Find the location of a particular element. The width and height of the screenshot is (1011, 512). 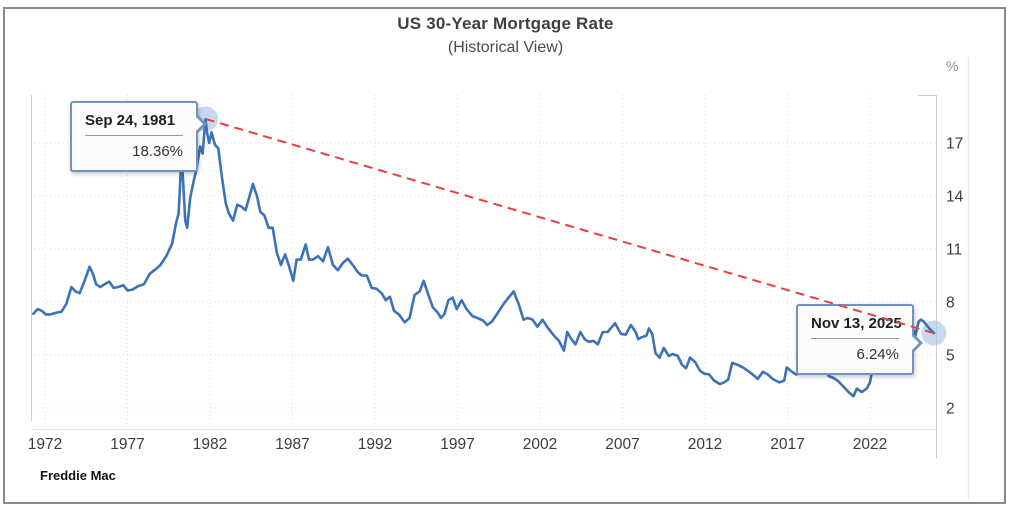

chart-subtitle: (Historical View) is located at coordinates (505, 47).